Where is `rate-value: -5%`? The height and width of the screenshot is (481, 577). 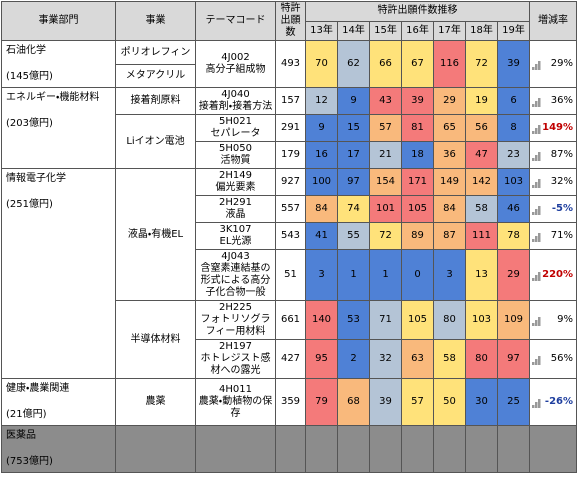
rate-value: -5% is located at coordinates (562, 208).